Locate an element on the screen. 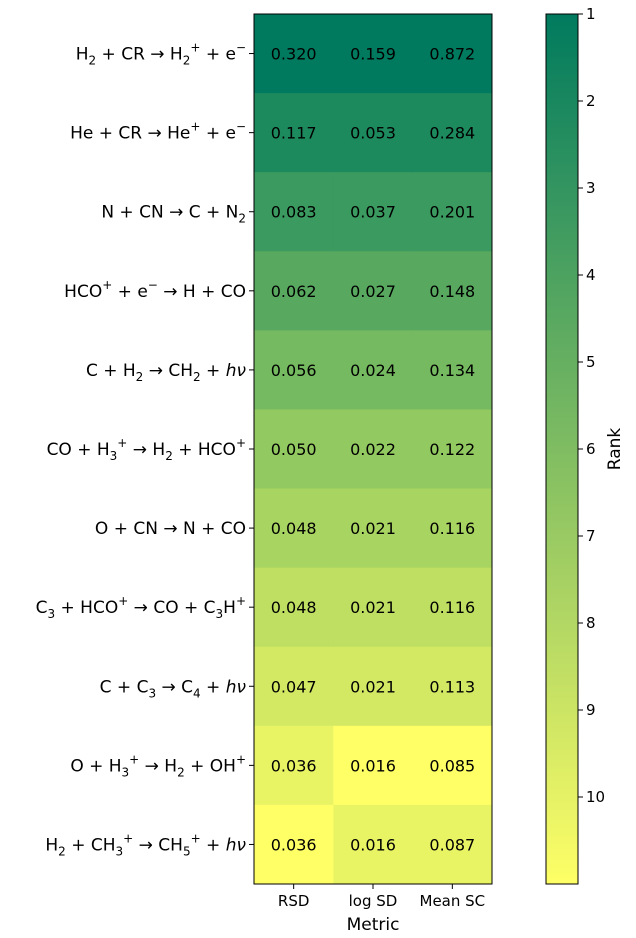 The width and height of the screenshot is (636, 938). row-label: C + H2 → CH2 + hν is located at coordinates (166, 372).